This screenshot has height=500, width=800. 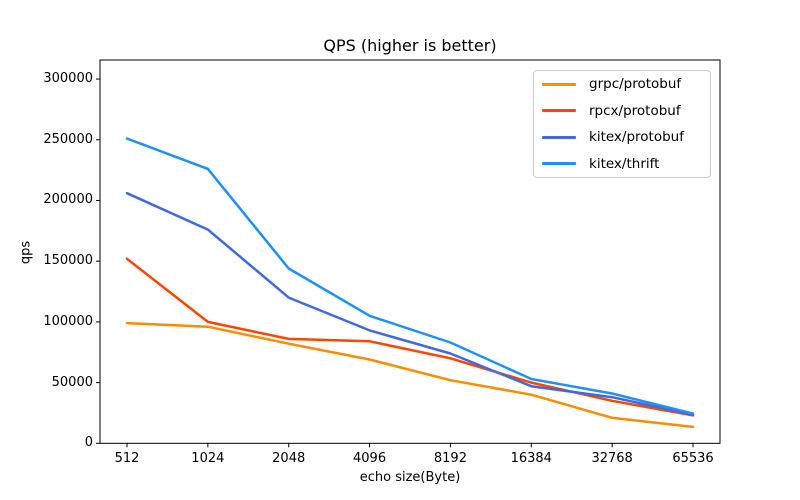 I want to click on legend-item: rpcx/protobuf, so click(x=626, y=111).